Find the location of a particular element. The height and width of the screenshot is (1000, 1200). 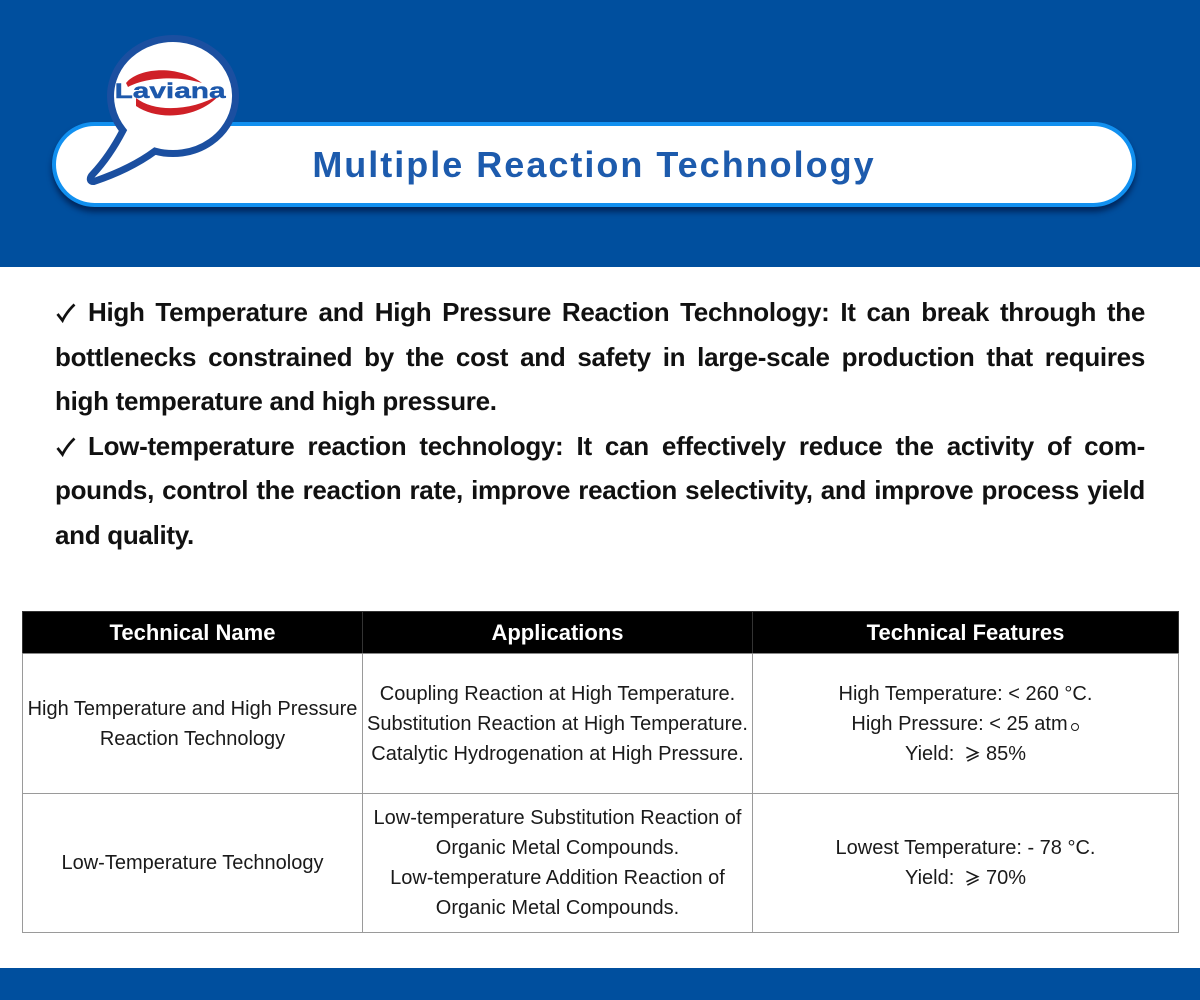

svg-text: Laviana is located at coordinates (171, 91).